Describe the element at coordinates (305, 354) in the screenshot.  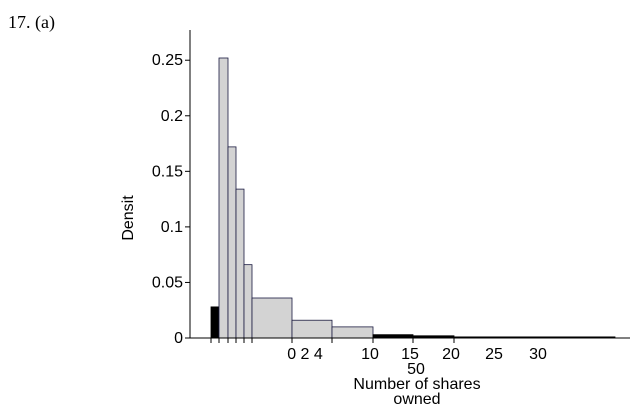
I see `x-tick-label: 0 2 4` at that location.